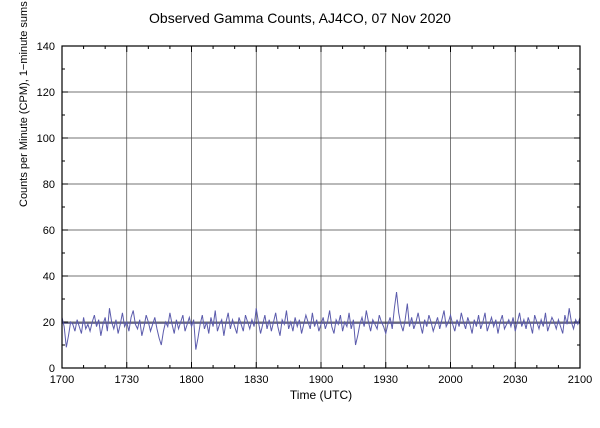 This screenshot has width=600, height=428. I want to click on y-tick-label: 120, so click(46, 93).